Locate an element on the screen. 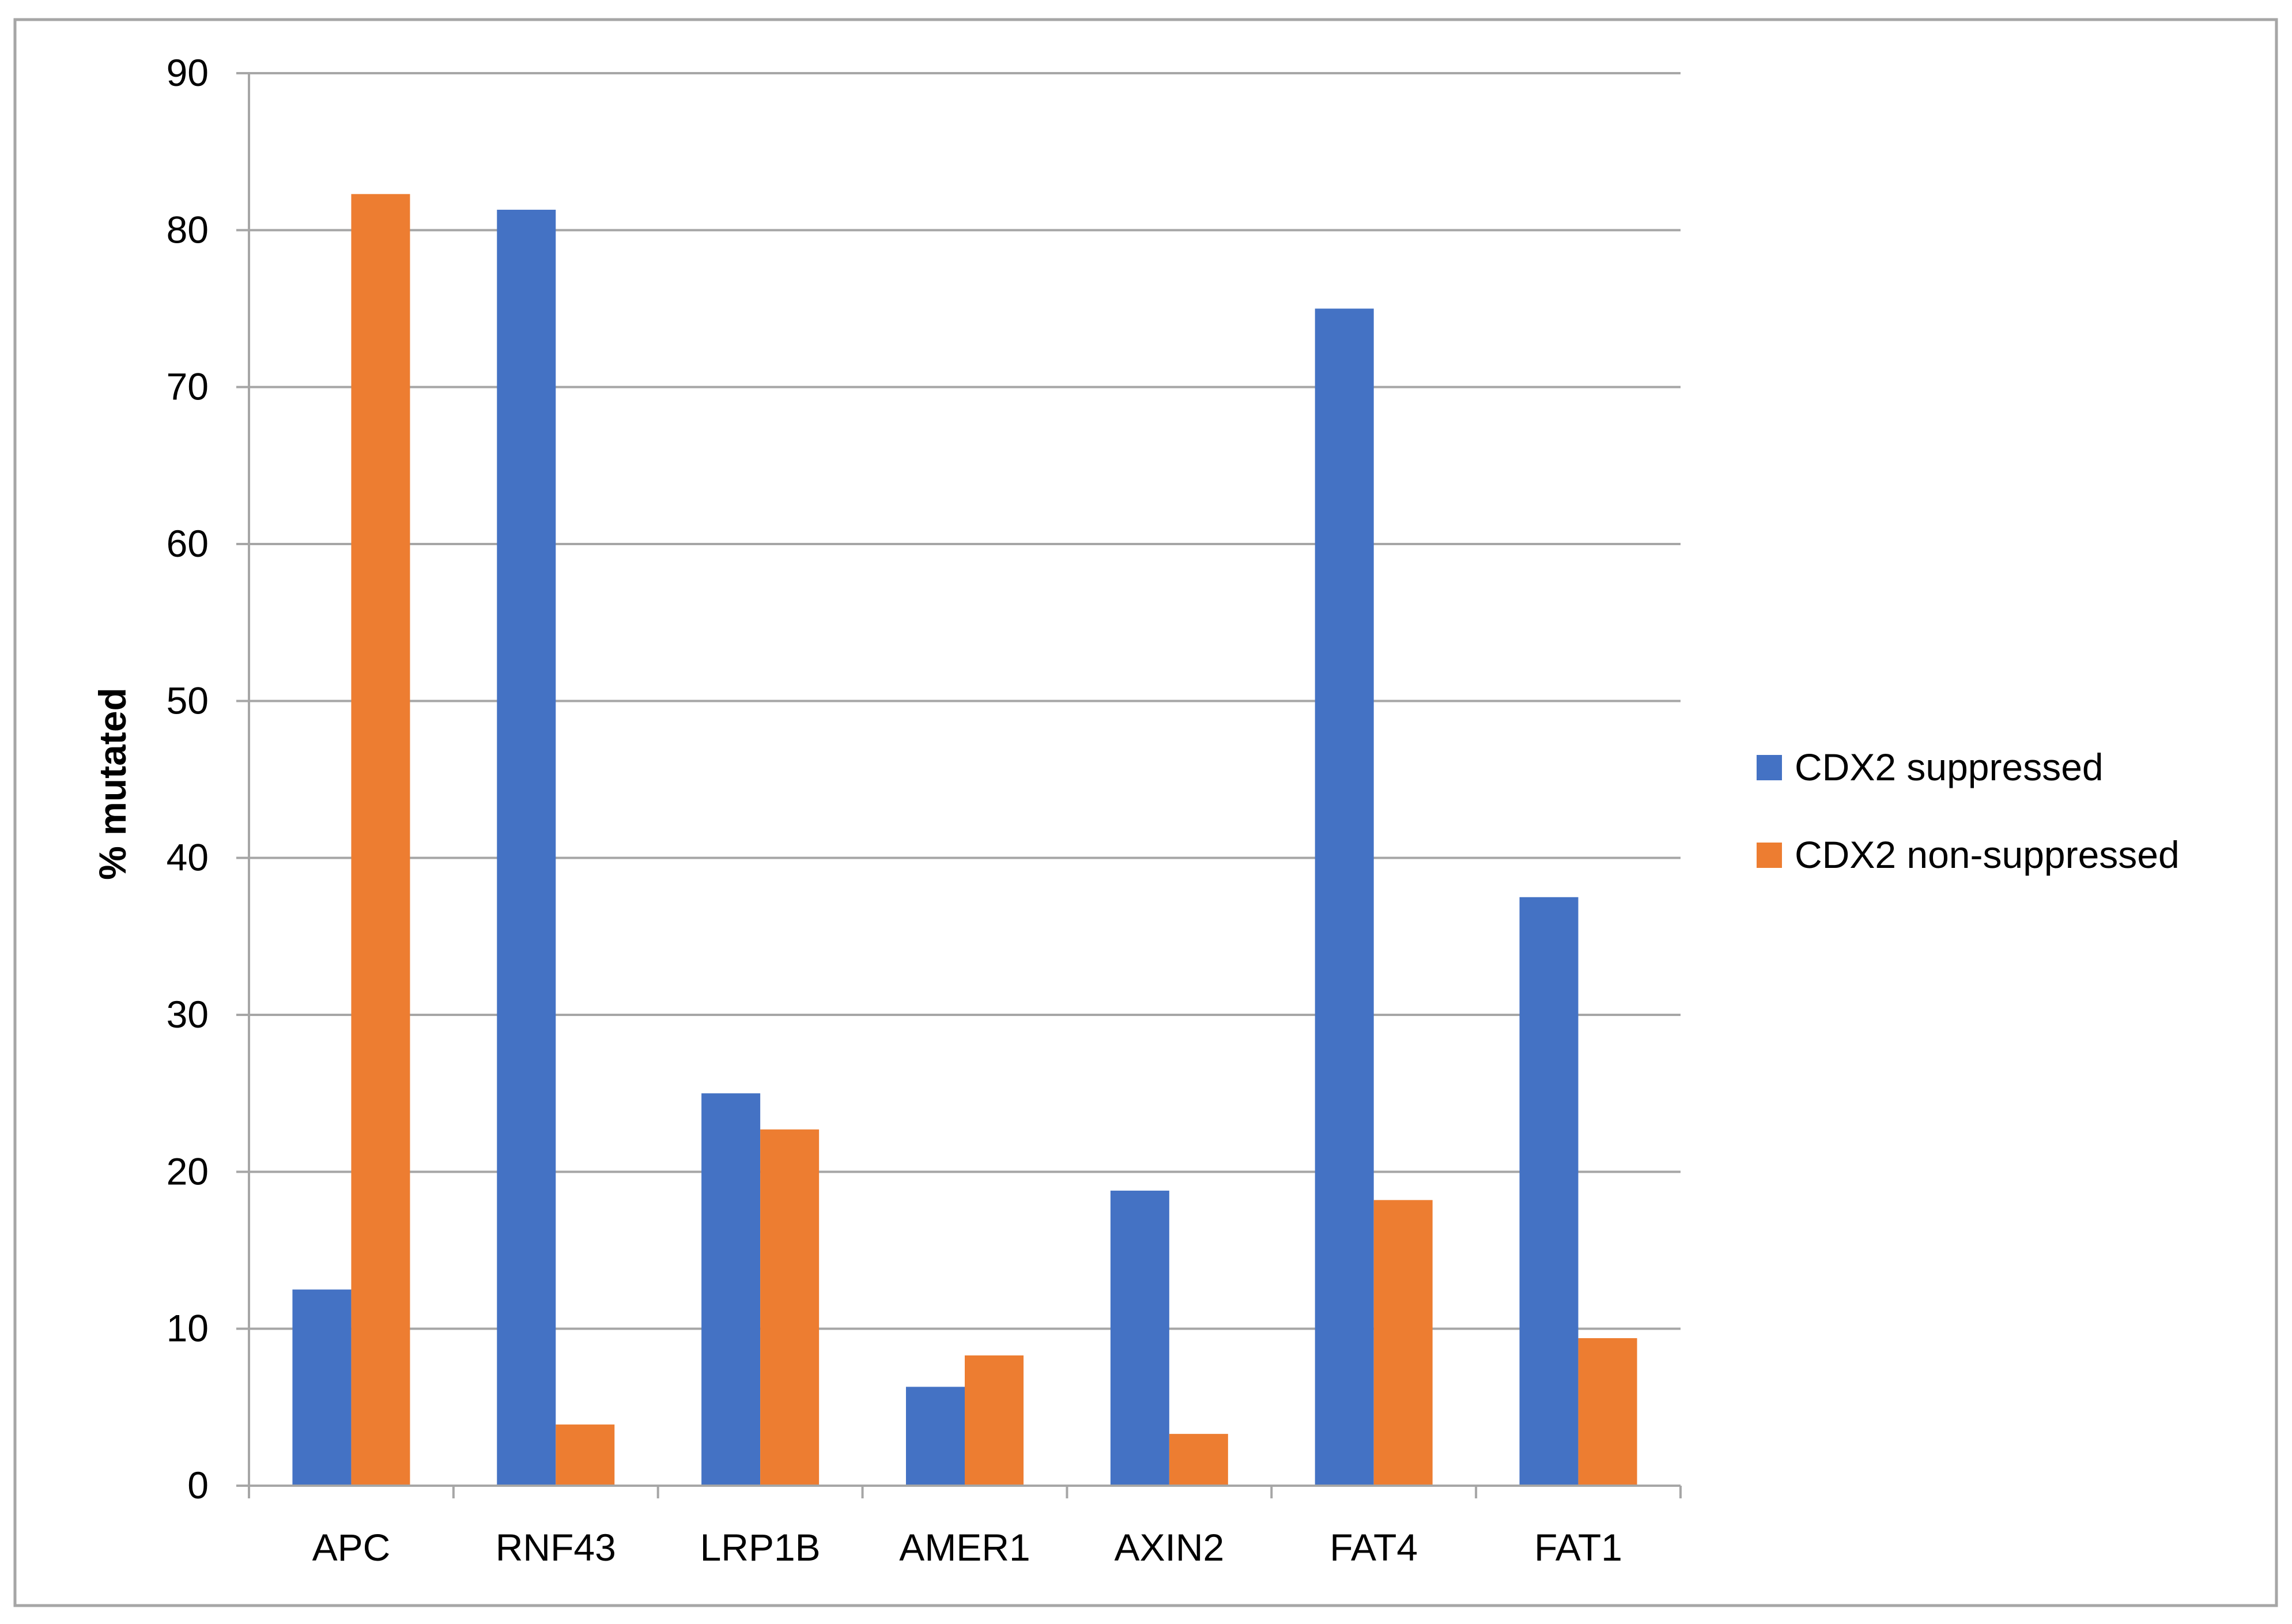 Image resolution: width=2292 pixels, height=1624 pixels. x-tick-label: RNF43 is located at coordinates (556, 1548).